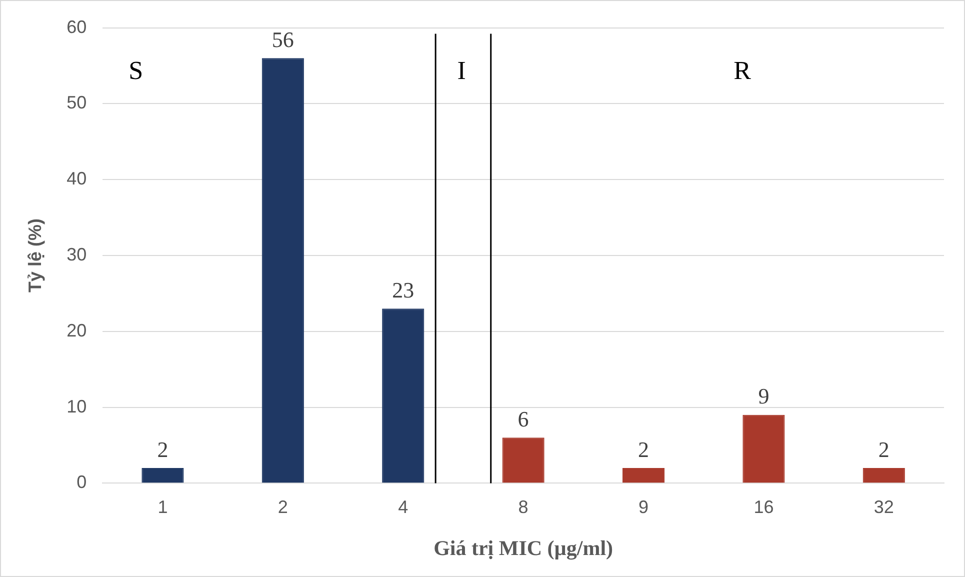 This screenshot has width=965, height=577. Describe the element at coordinates (76, 26) in the screenshot. I see `y-tick-label: 60` at that location.